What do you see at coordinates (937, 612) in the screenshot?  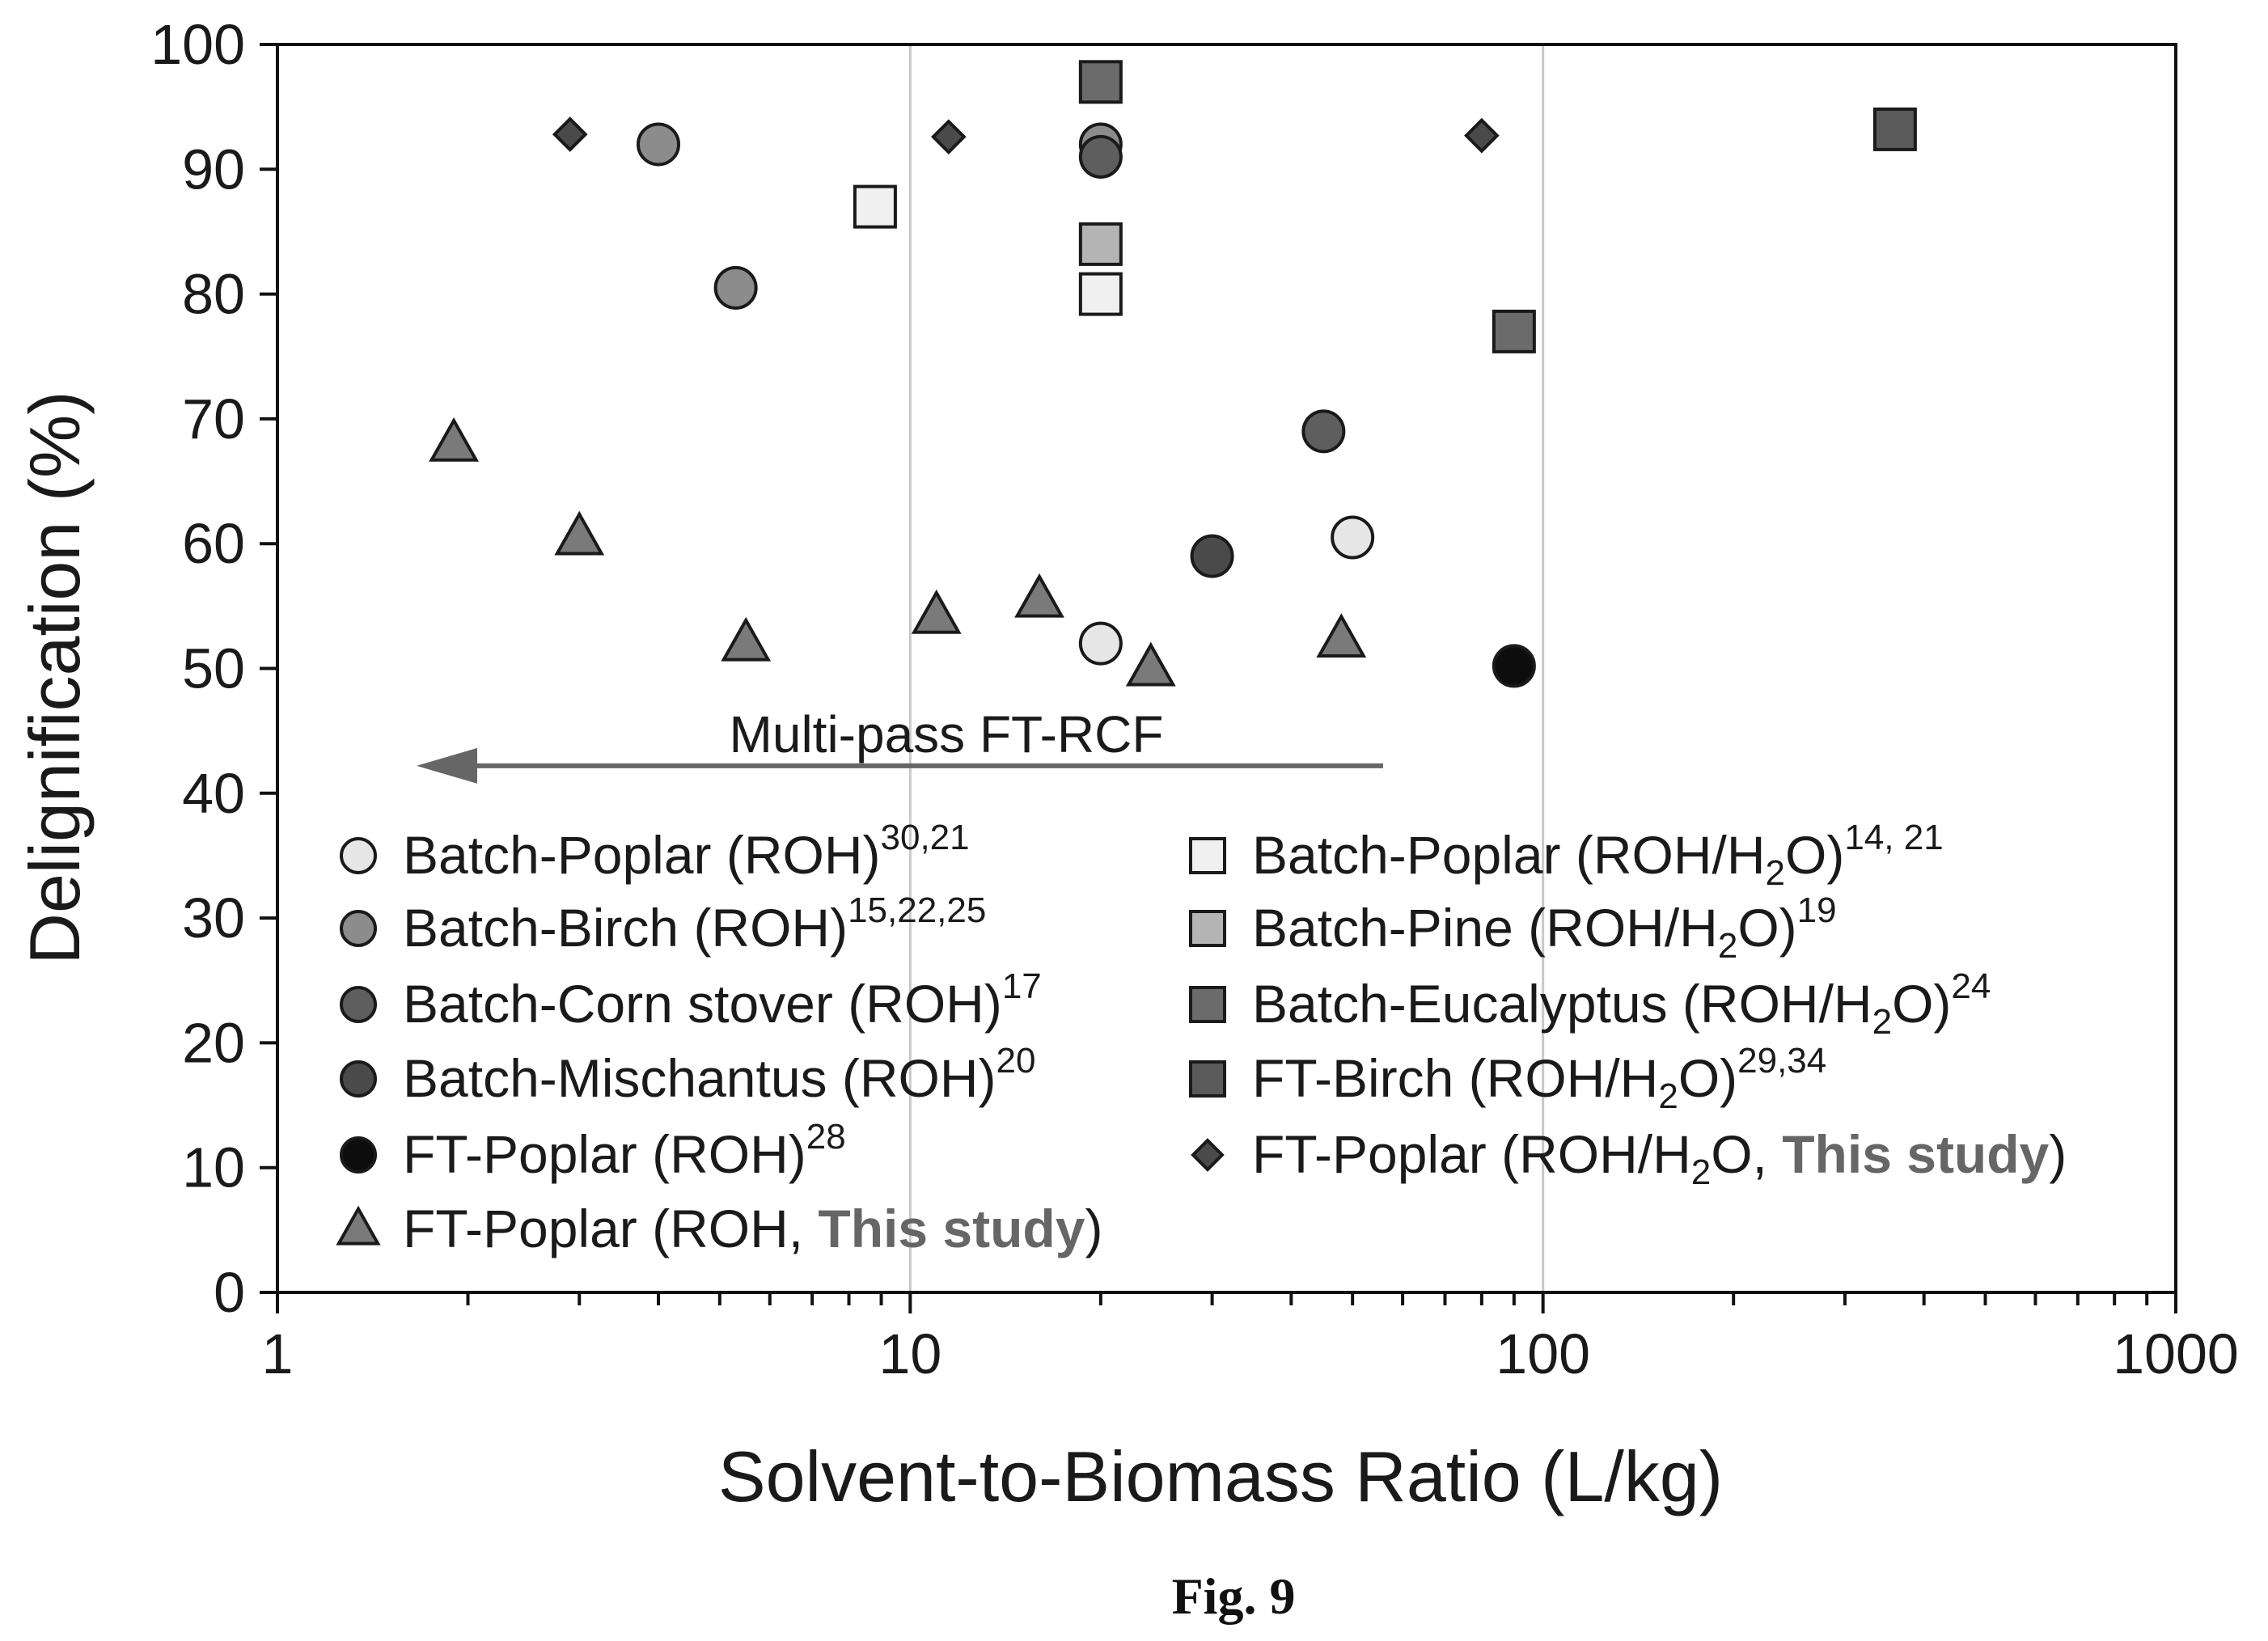 I see `data-point-s5-p3` at bounding box center [937, 612].